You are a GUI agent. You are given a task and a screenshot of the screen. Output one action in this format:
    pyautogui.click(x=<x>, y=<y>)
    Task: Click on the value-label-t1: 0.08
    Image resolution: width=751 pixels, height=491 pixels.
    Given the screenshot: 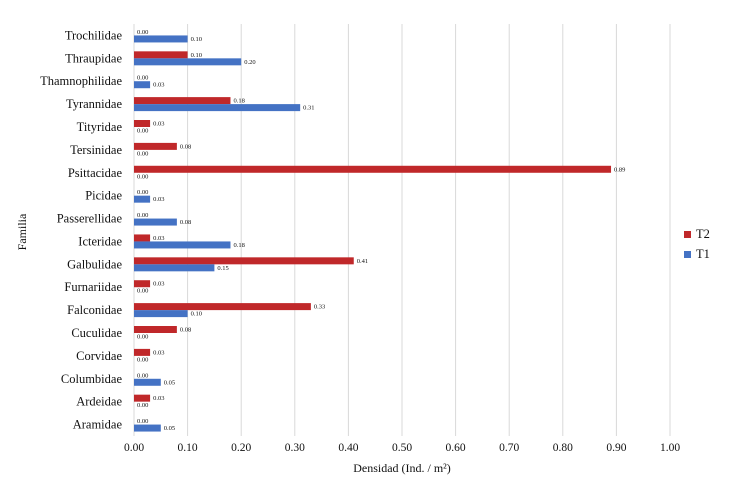 What is the action you would take?
    pyautogui.click(x=185, y=222)
    